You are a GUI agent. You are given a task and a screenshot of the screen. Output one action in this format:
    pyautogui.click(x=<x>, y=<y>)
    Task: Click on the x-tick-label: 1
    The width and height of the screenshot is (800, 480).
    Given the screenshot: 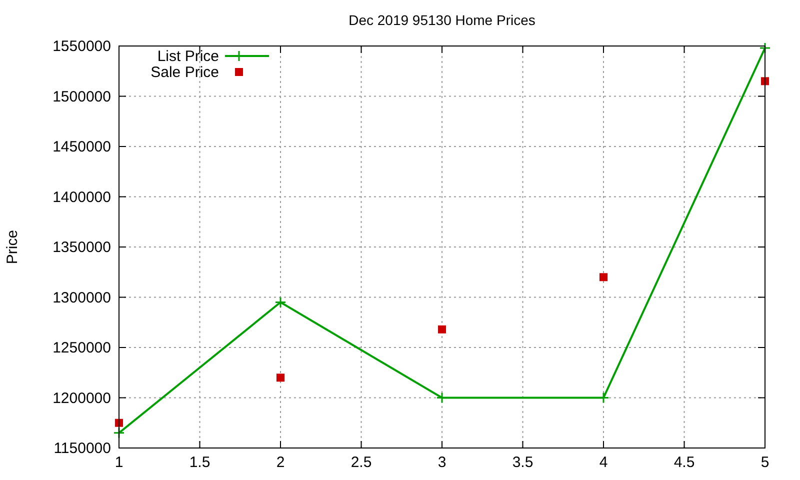 What is the action you would take?
    pyautogui.click(x=119, y=462)
    